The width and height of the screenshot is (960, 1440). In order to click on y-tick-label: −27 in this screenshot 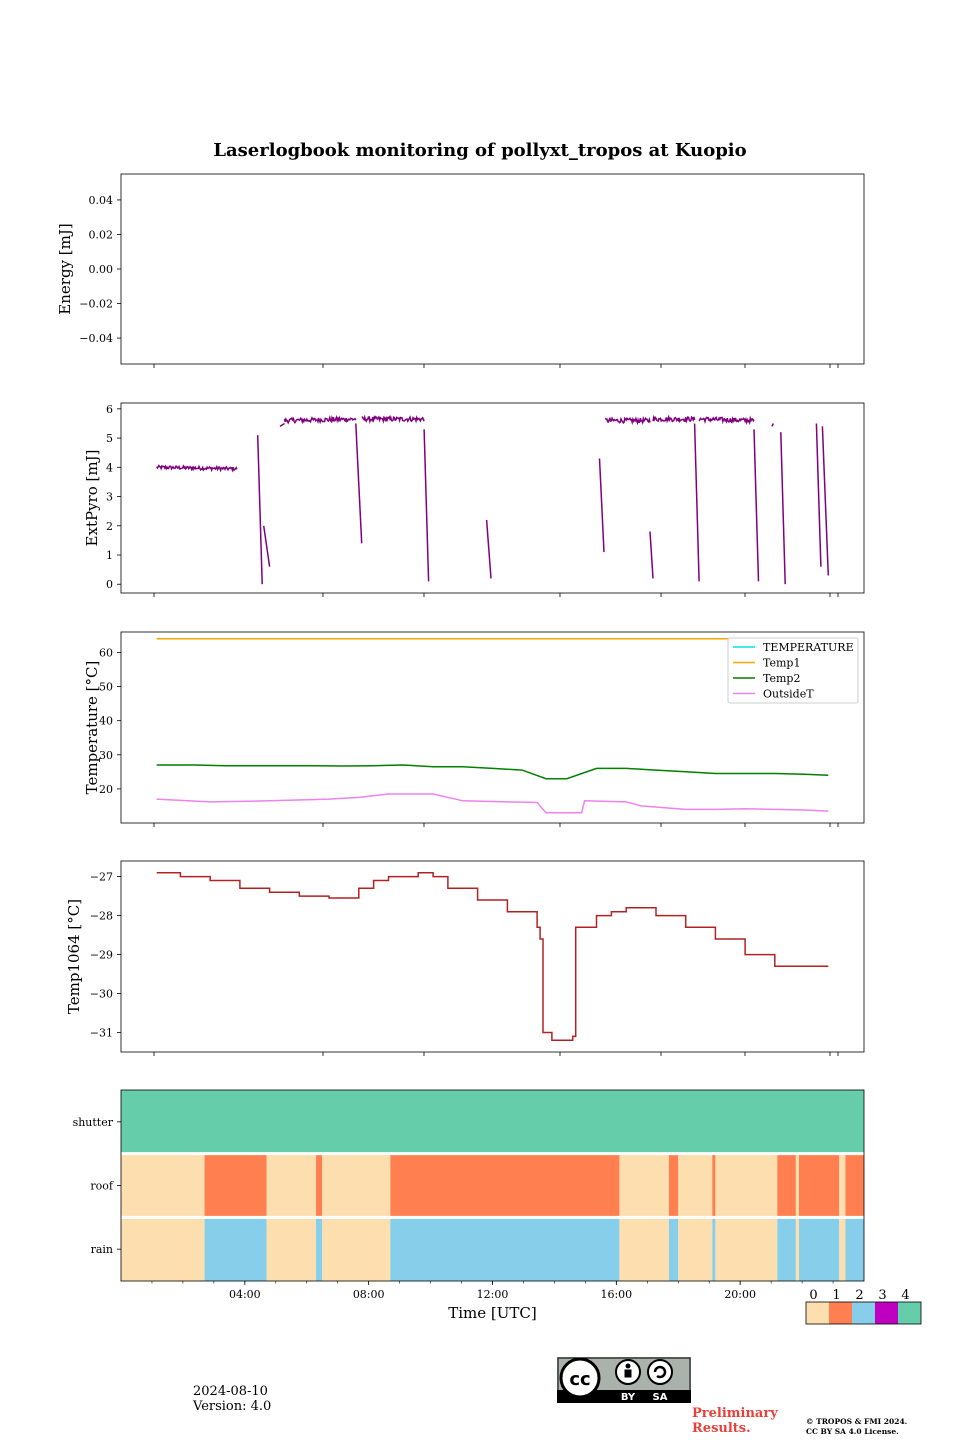, I will do `click(101, 877)`.